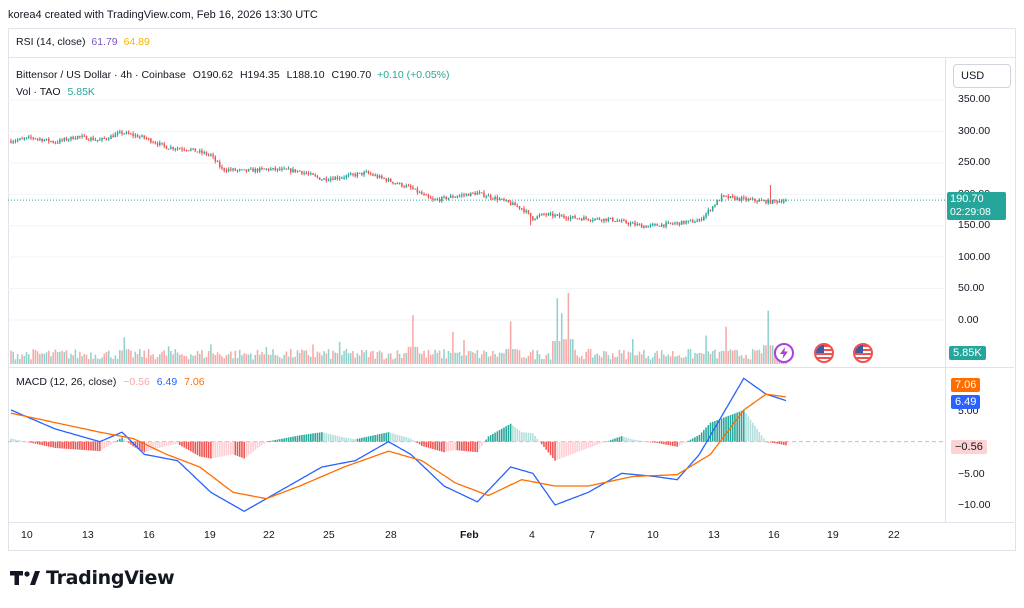 Image resolution: width=1024 pixels, height=608 pixels. Describe the element at coordinates (967, 199) in the screenshot. I see `last-price-value: 190.70` at that location.